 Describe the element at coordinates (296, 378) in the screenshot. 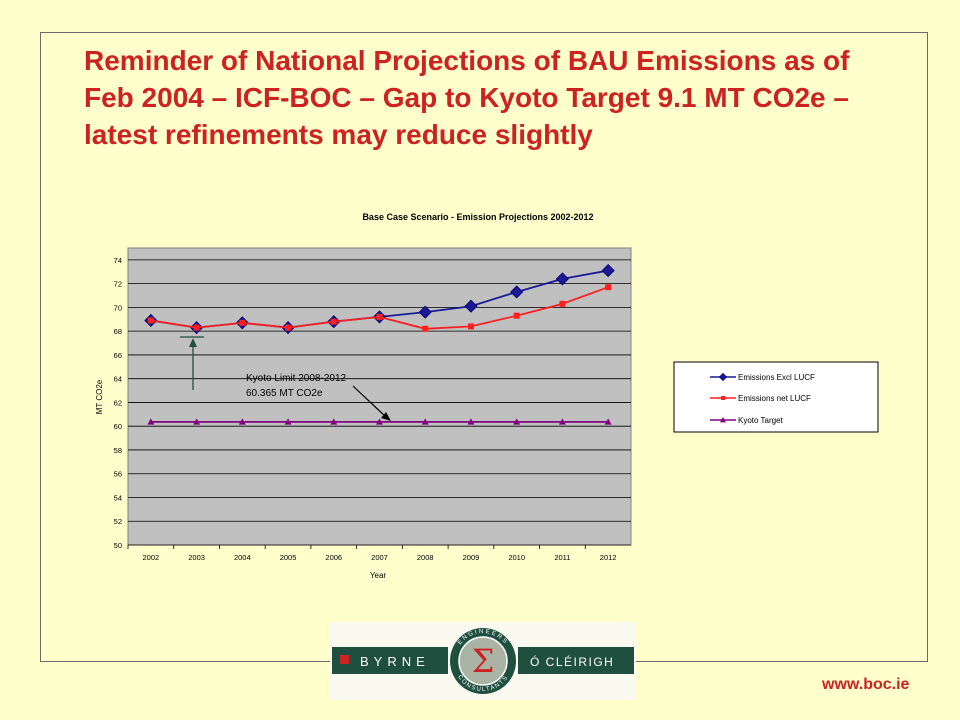

I see `kyoto-annotation-line1: Kyoto Limit 2008-2012` at that location.